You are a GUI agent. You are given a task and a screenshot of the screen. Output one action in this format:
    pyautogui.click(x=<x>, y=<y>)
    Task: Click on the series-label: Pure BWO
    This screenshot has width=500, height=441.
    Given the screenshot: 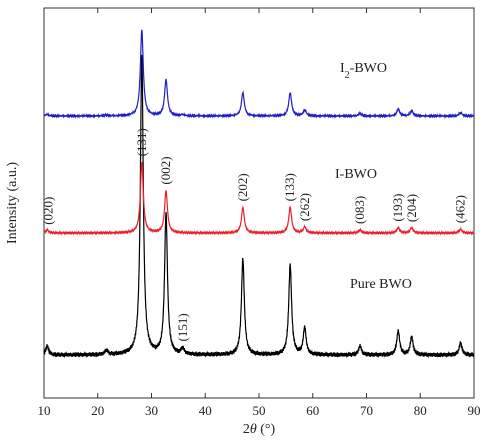 What is the action you would take?
    pyautogui.click(x=381, y=284)
    